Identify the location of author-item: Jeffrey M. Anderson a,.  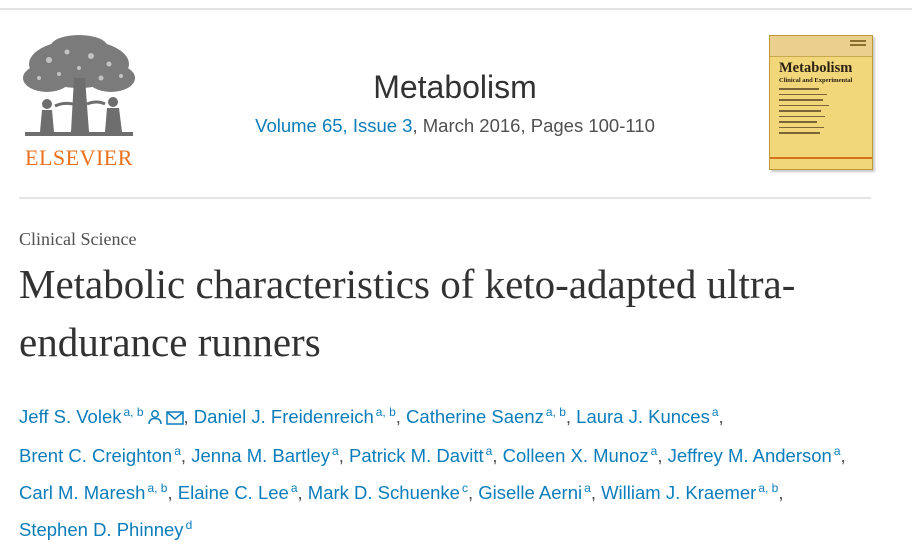
(756, 455).